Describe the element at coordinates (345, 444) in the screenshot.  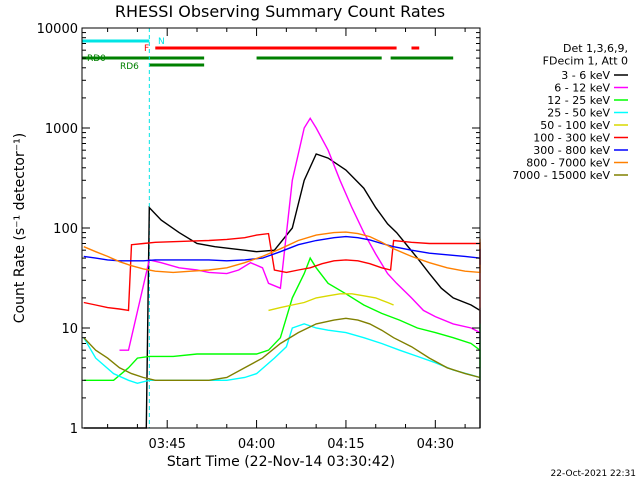
I see `x-tick-label: 04:15` at that location.